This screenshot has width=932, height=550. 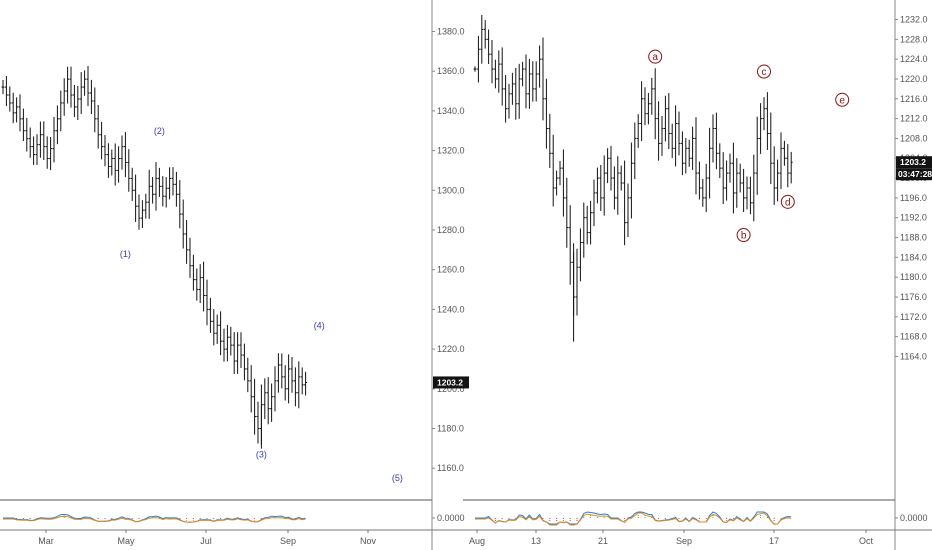 What do you see at coordinates (655, 56) in the screenshot?
I see `wave-label: a` at bounding box center [655, 56].